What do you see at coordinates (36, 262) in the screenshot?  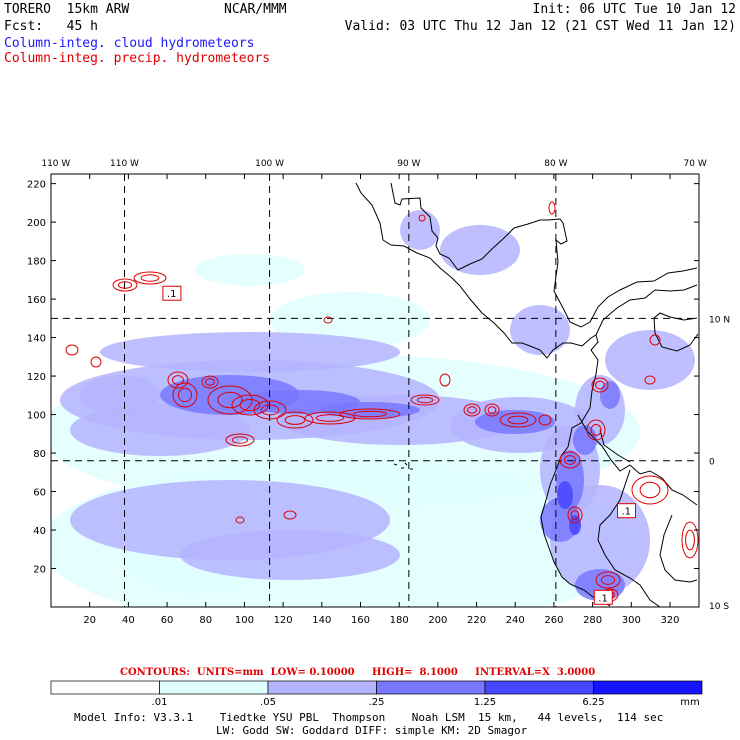 I see `y-tick-label: 180` at bounding box center [36, 262].